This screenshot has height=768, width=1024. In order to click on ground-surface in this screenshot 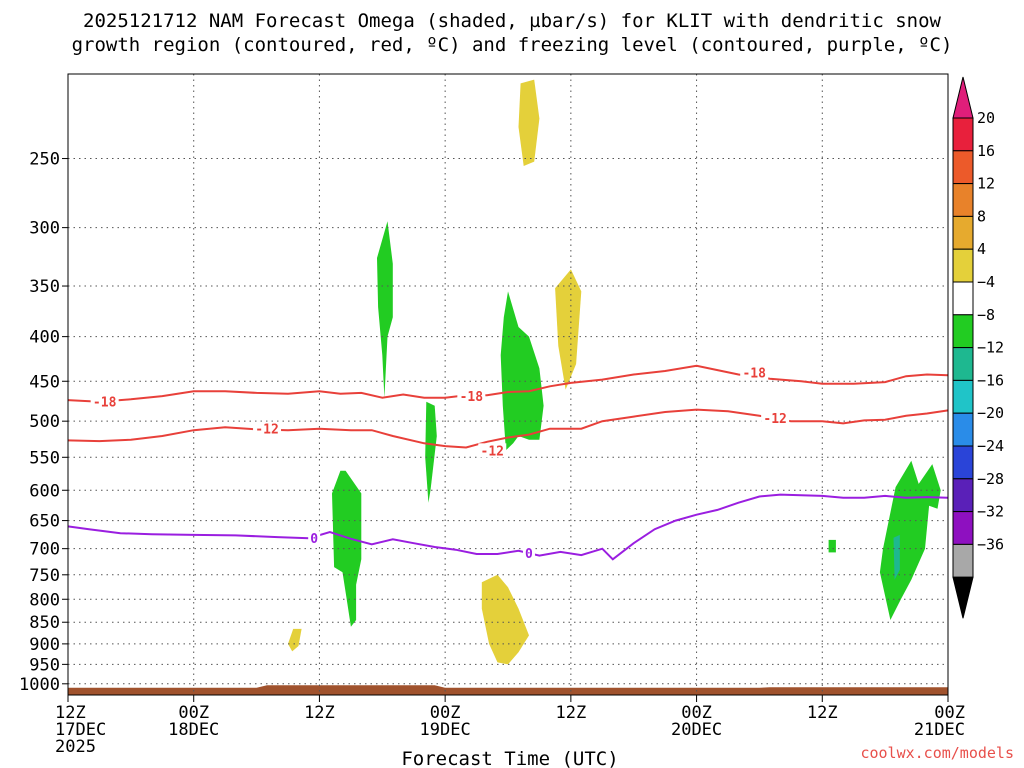, I will do `click(508, 690)`.